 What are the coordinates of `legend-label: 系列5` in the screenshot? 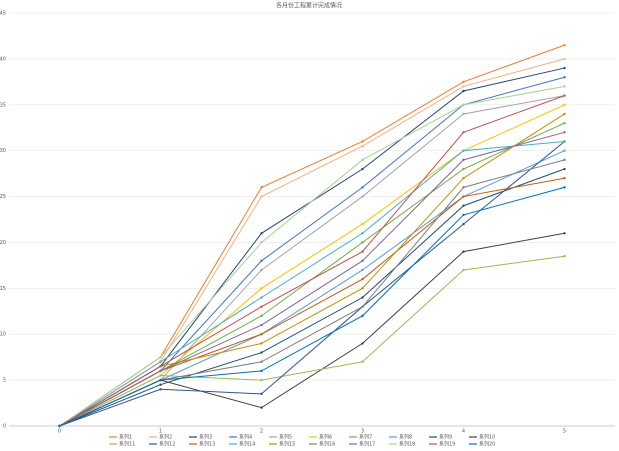 It's located at (285, 437).